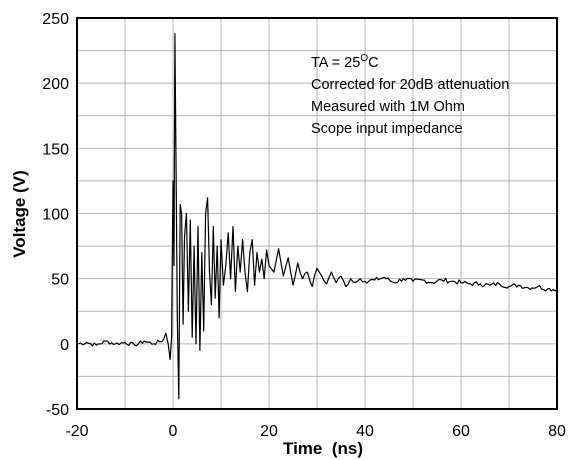 The image size is (578, 460). I want to click on y-tick-label: 100, so click(55, 215).